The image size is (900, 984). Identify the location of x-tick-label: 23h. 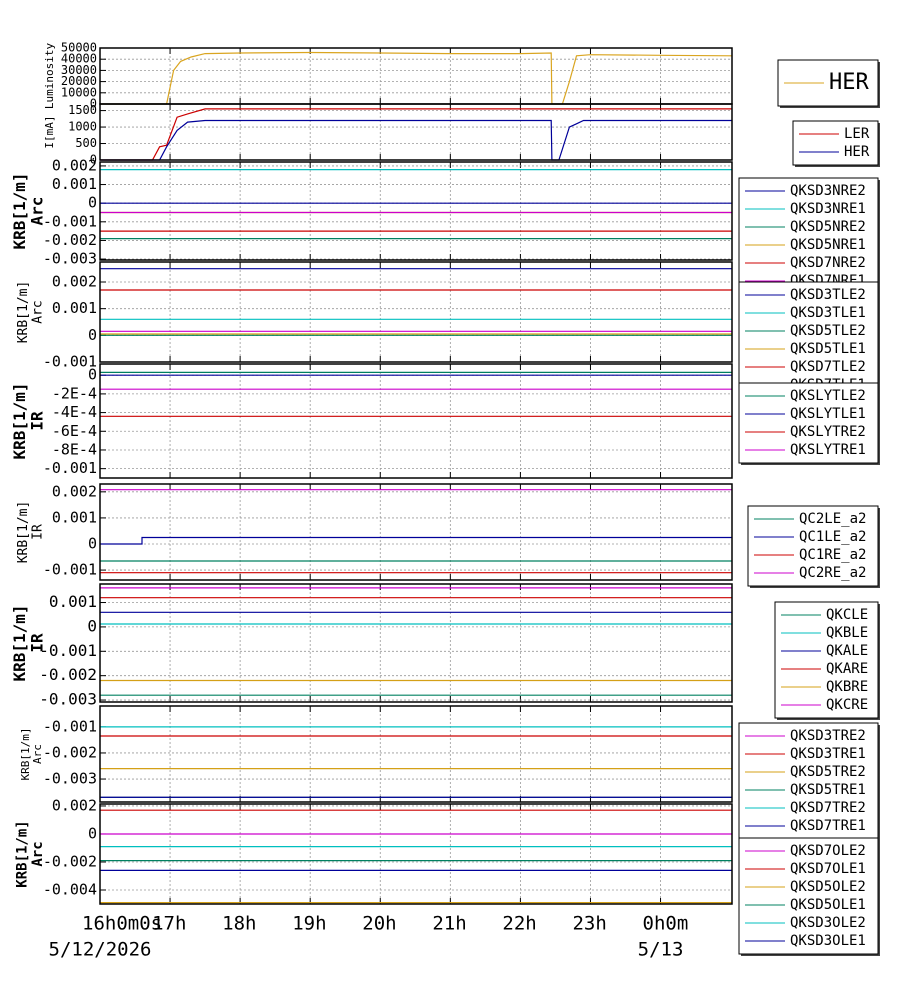
(589, 924).